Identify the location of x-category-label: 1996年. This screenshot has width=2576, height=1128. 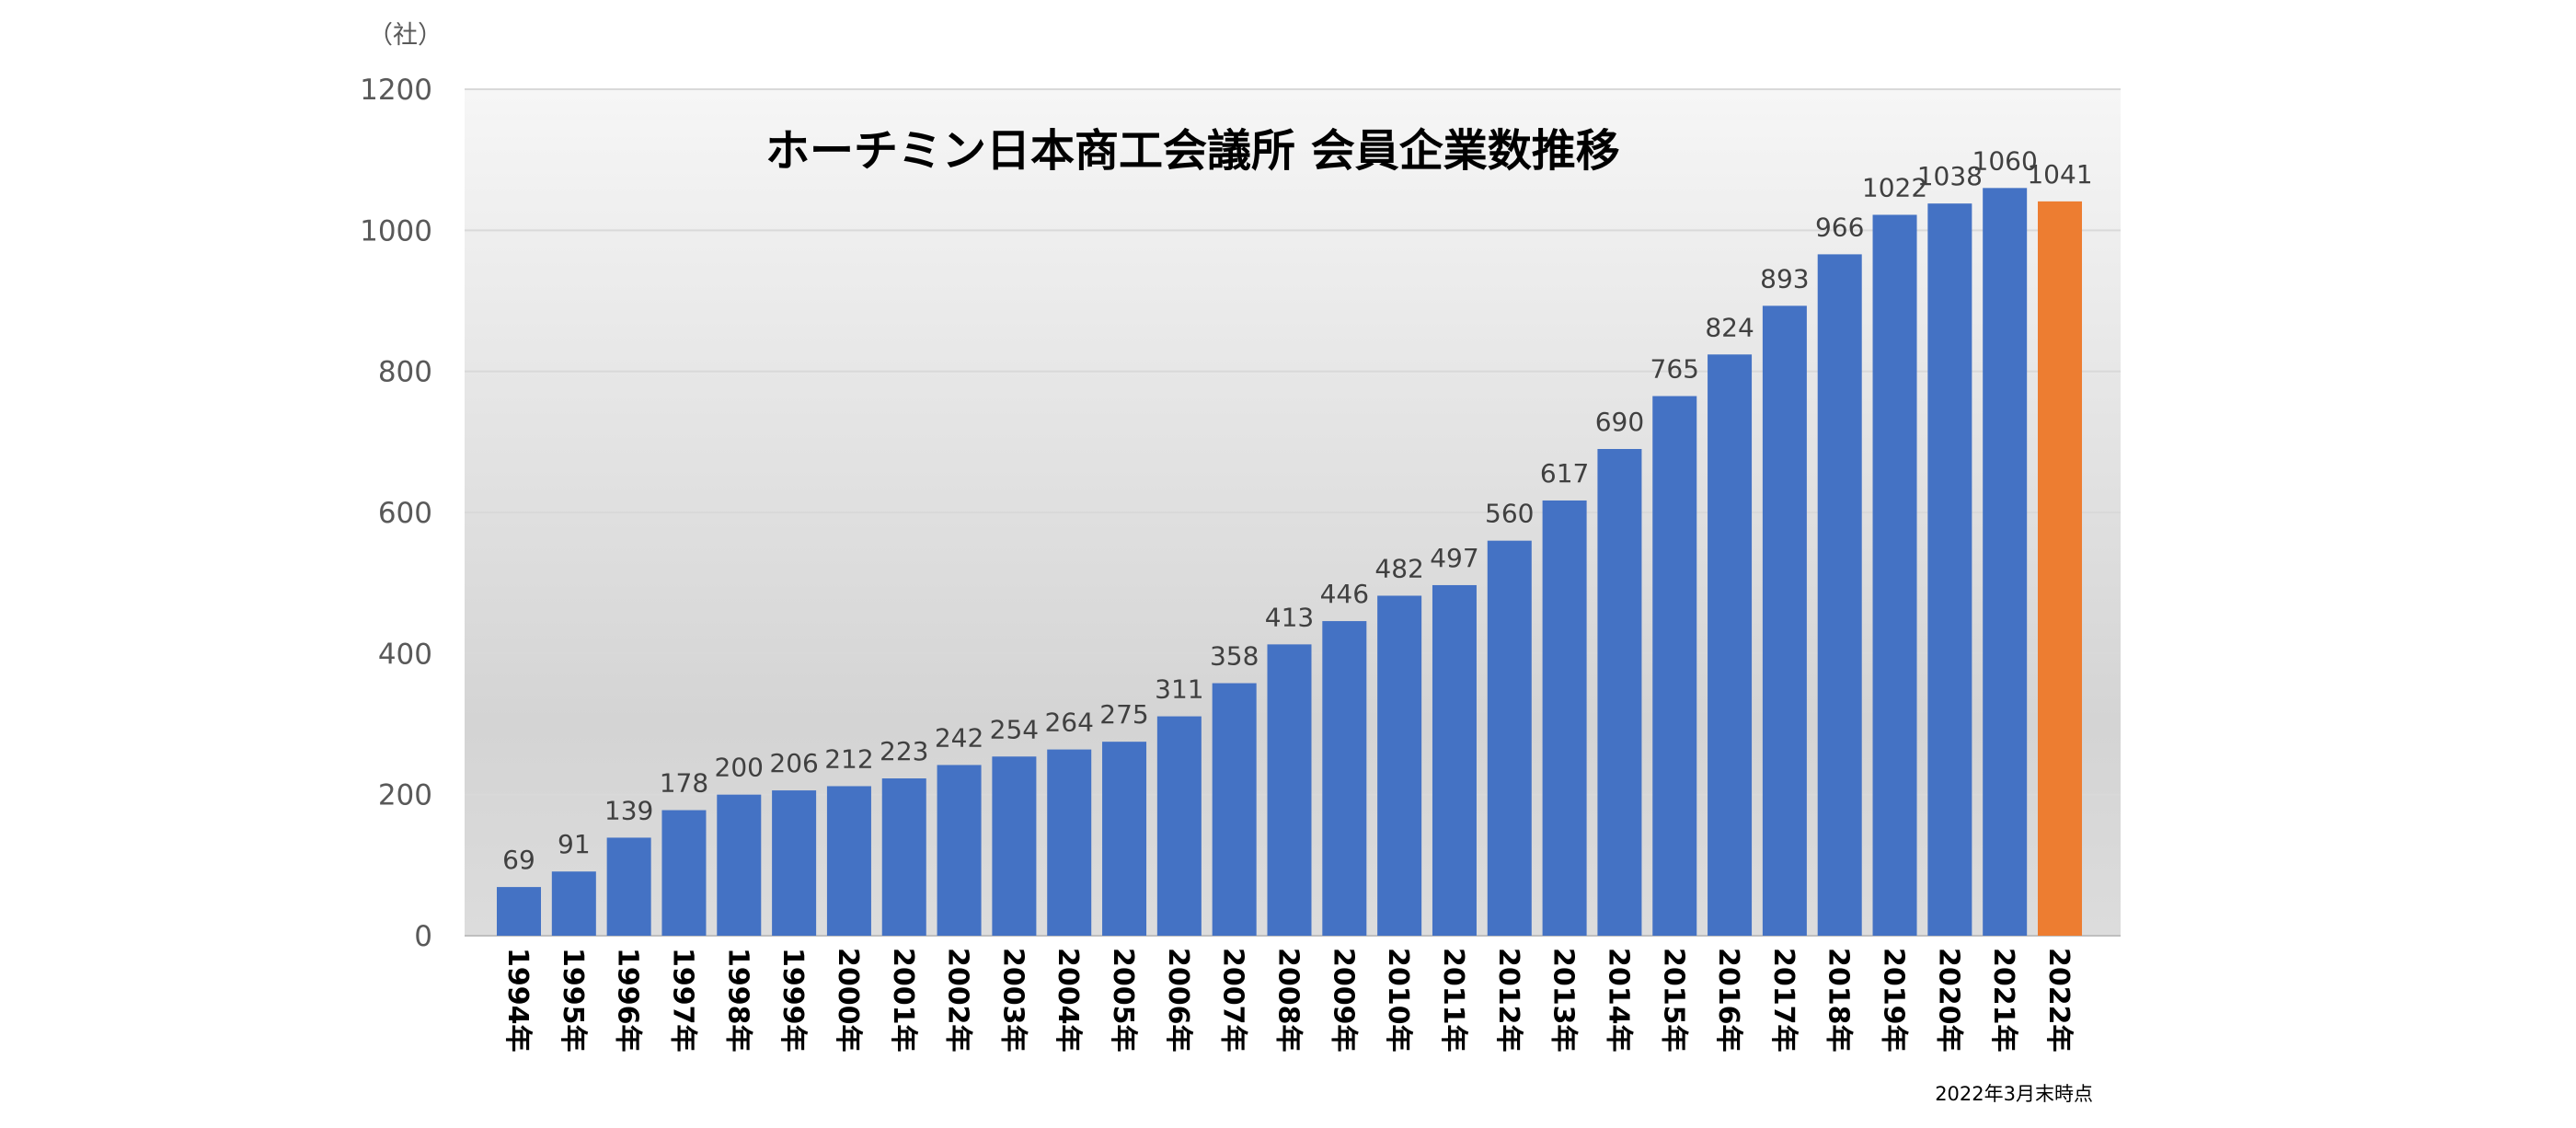
(628, 1001).